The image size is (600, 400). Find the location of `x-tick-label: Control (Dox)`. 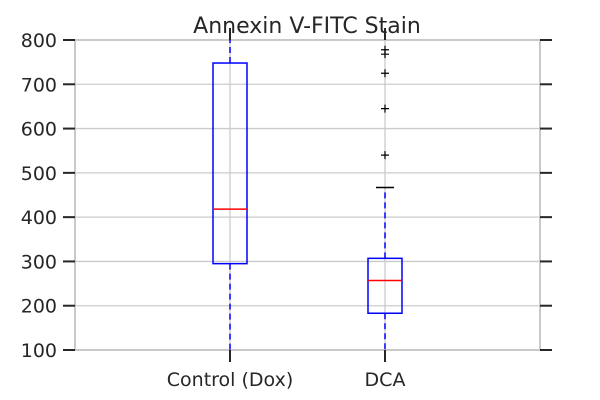

x-tick-label: Control (Dox) is located at coordinates (230, 380).